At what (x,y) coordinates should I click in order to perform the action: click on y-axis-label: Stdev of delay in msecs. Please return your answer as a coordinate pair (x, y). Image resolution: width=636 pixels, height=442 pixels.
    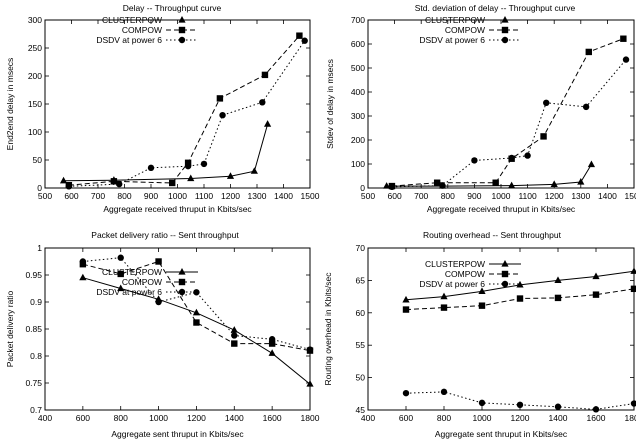
    Looking at the image, I should click on (330, 104).